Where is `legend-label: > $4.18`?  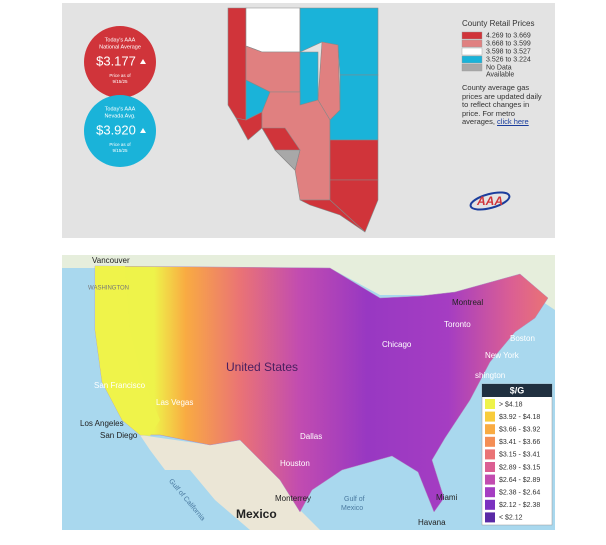
legend-label: > $4.18 is located at coordinates (511, 404).